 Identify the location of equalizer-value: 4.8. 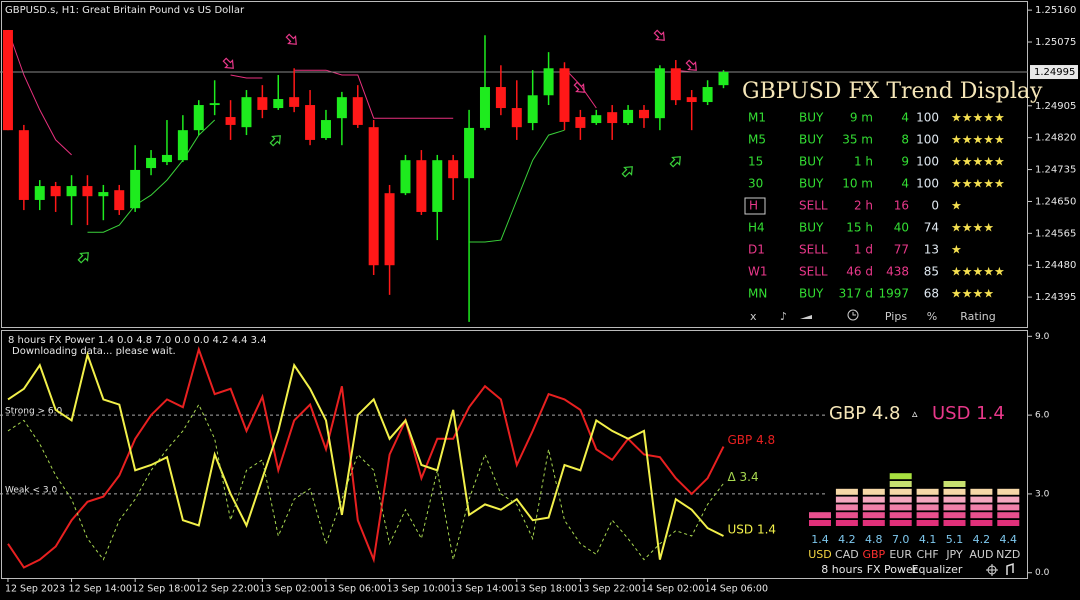
(874, 539).